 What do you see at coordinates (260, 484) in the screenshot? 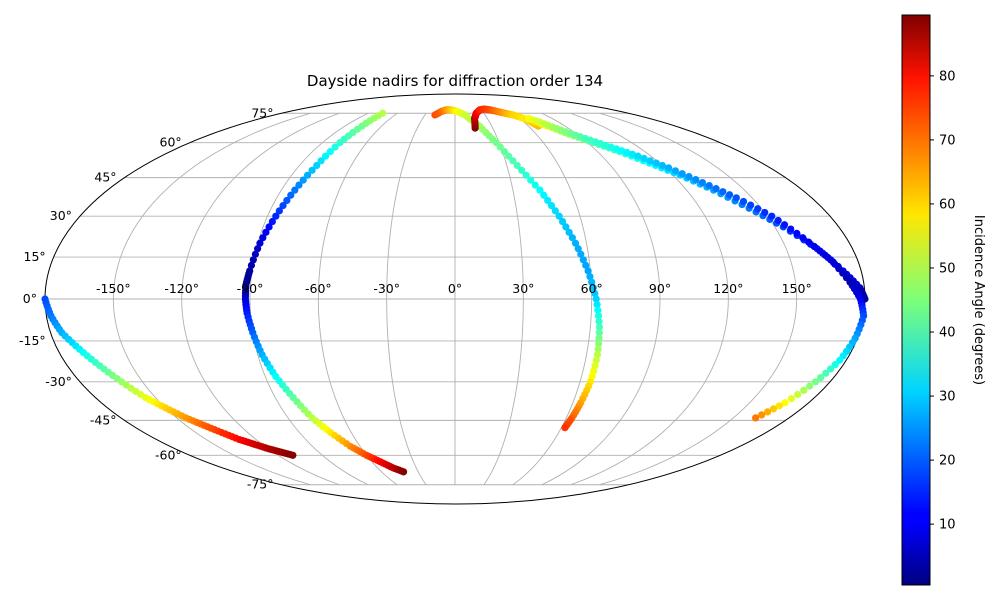
I see `latitude-tick-label: -75°` at bounding box center [260, 484].